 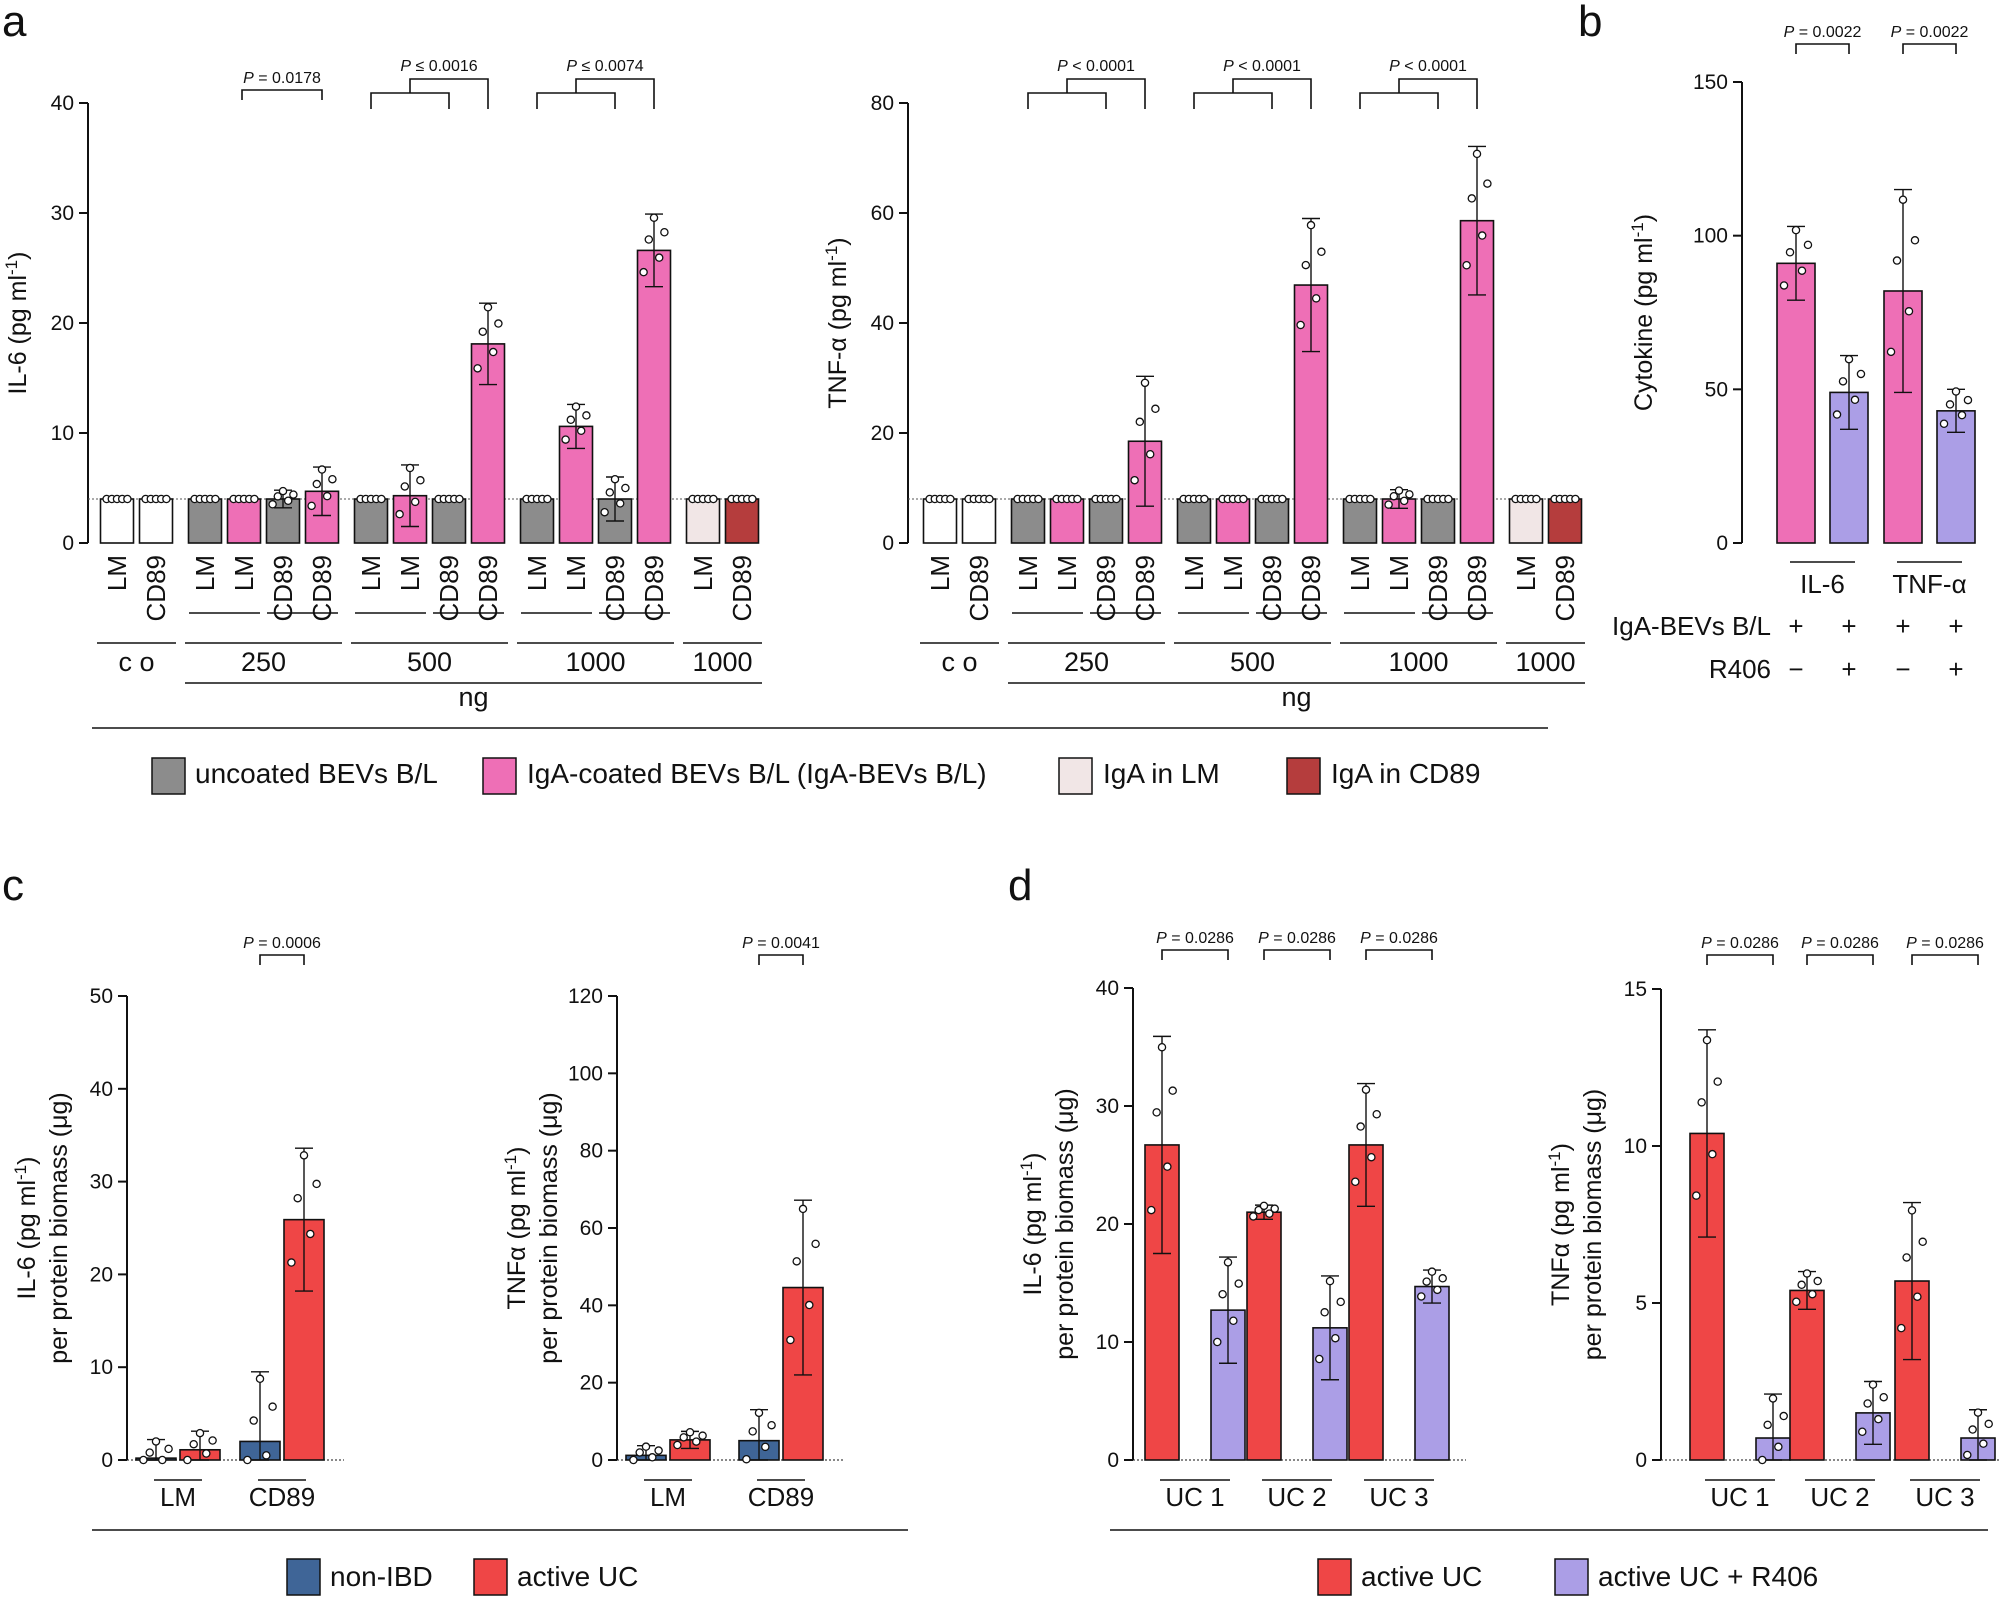 I want to click on legend-label-non-ibd: non-IBD, so click(x=381, y=1576).